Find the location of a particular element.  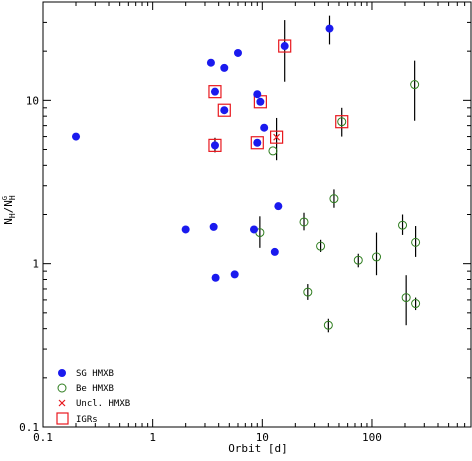

legend-sg-label: SG HMXB is located at coordinates (95, 374).